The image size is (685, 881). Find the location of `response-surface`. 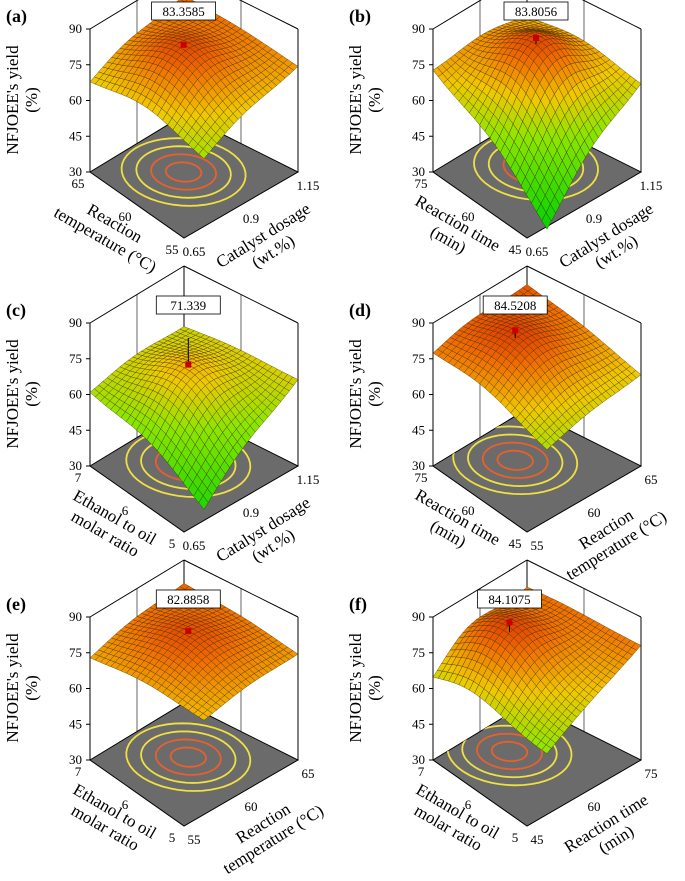

response-surface is located at coordinates (194, 418).